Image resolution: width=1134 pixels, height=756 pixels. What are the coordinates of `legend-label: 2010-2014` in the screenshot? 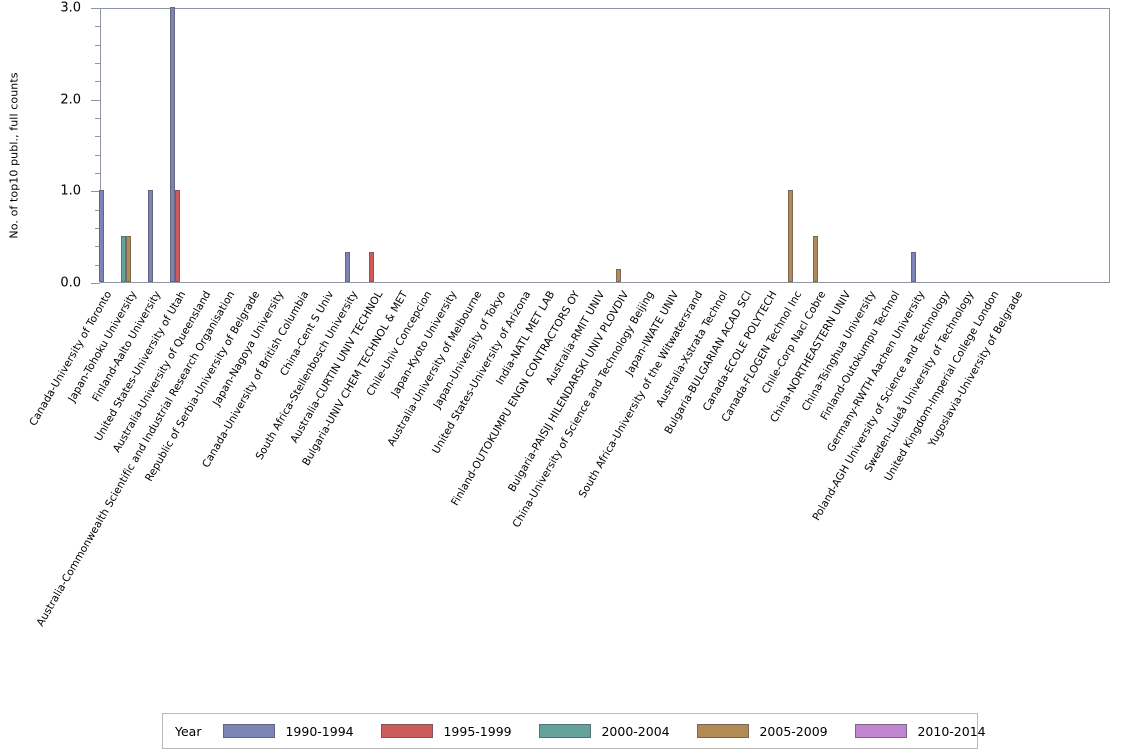 It's located at (951, 731).